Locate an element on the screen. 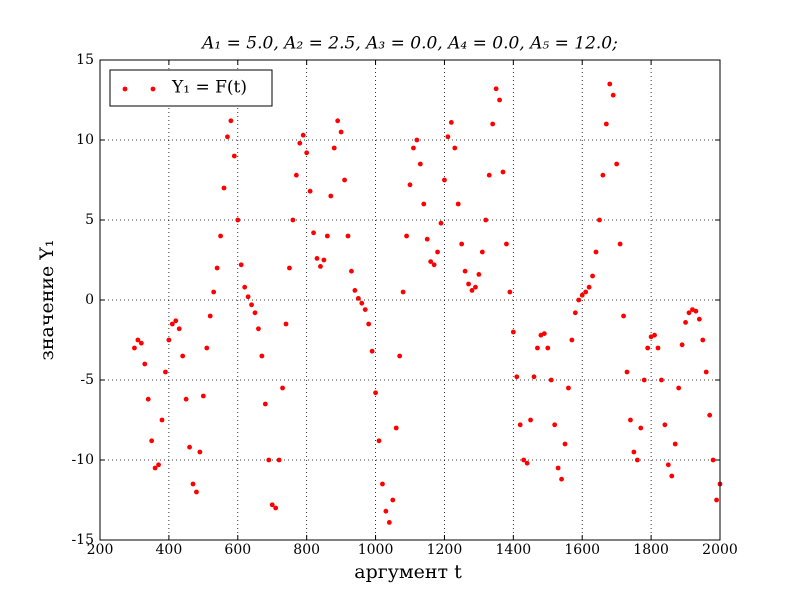  y-tick-label: 10 is located at coordinates (85, 140).